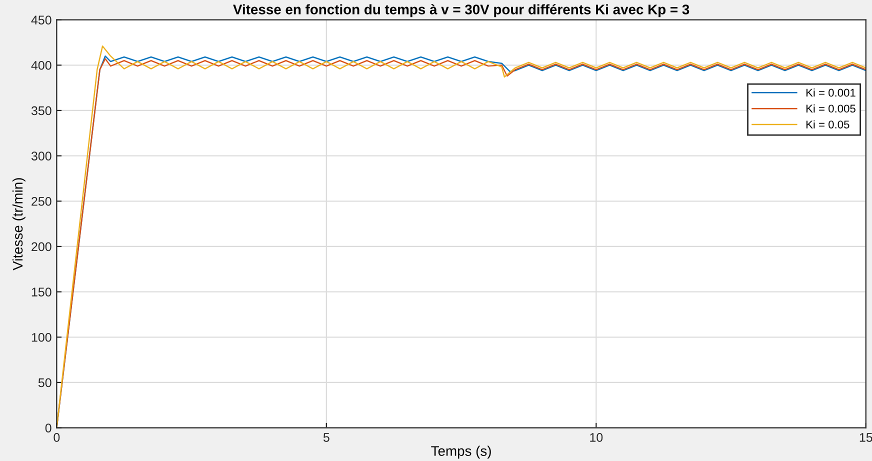  Describe the element at coordinates (326, 437) in the screenshot. I see `x-tick-label: 5` at that location.